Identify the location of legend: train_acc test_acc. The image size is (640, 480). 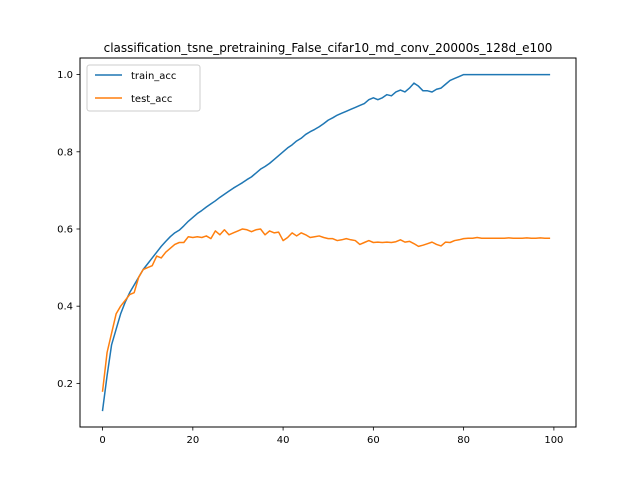
(143, 88).